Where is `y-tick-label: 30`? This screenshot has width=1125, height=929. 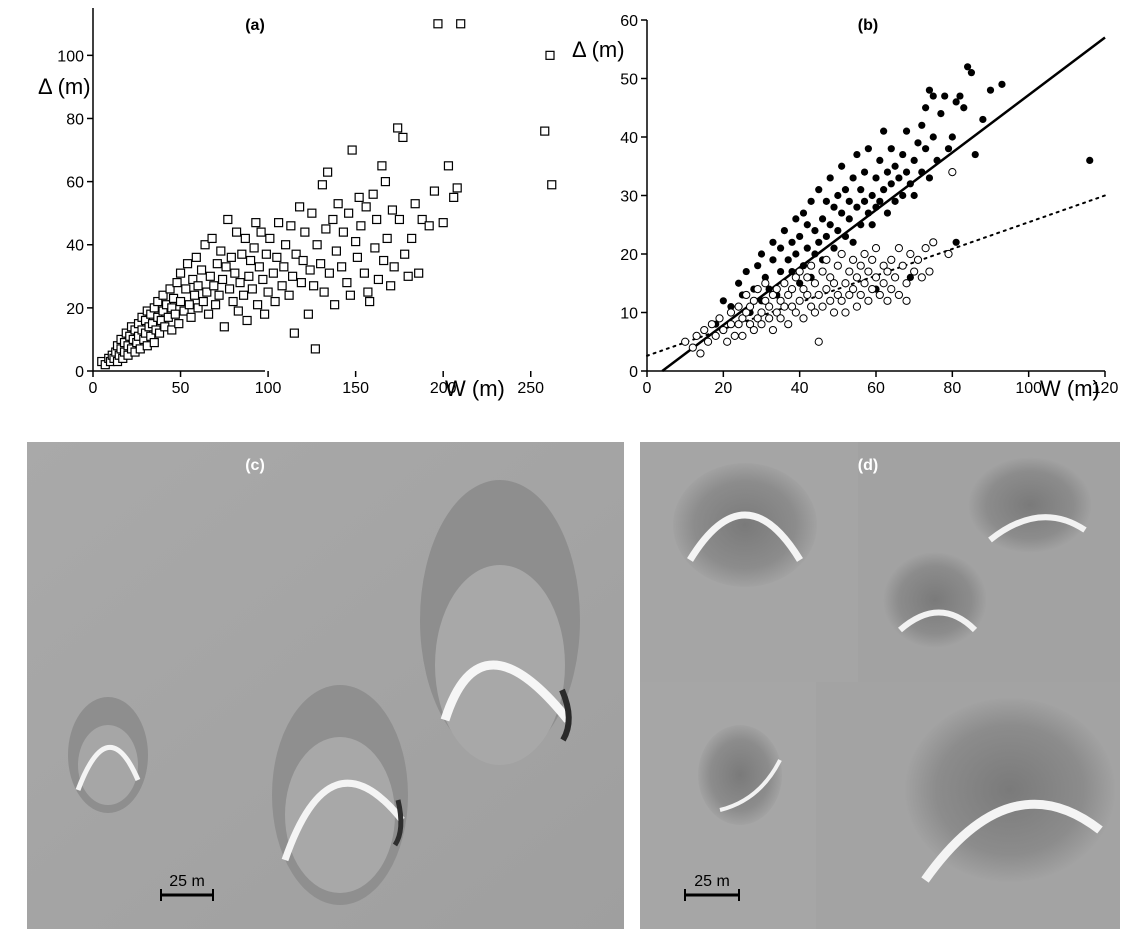 y-tick-label: 30 is located at coordinates (629, 197).